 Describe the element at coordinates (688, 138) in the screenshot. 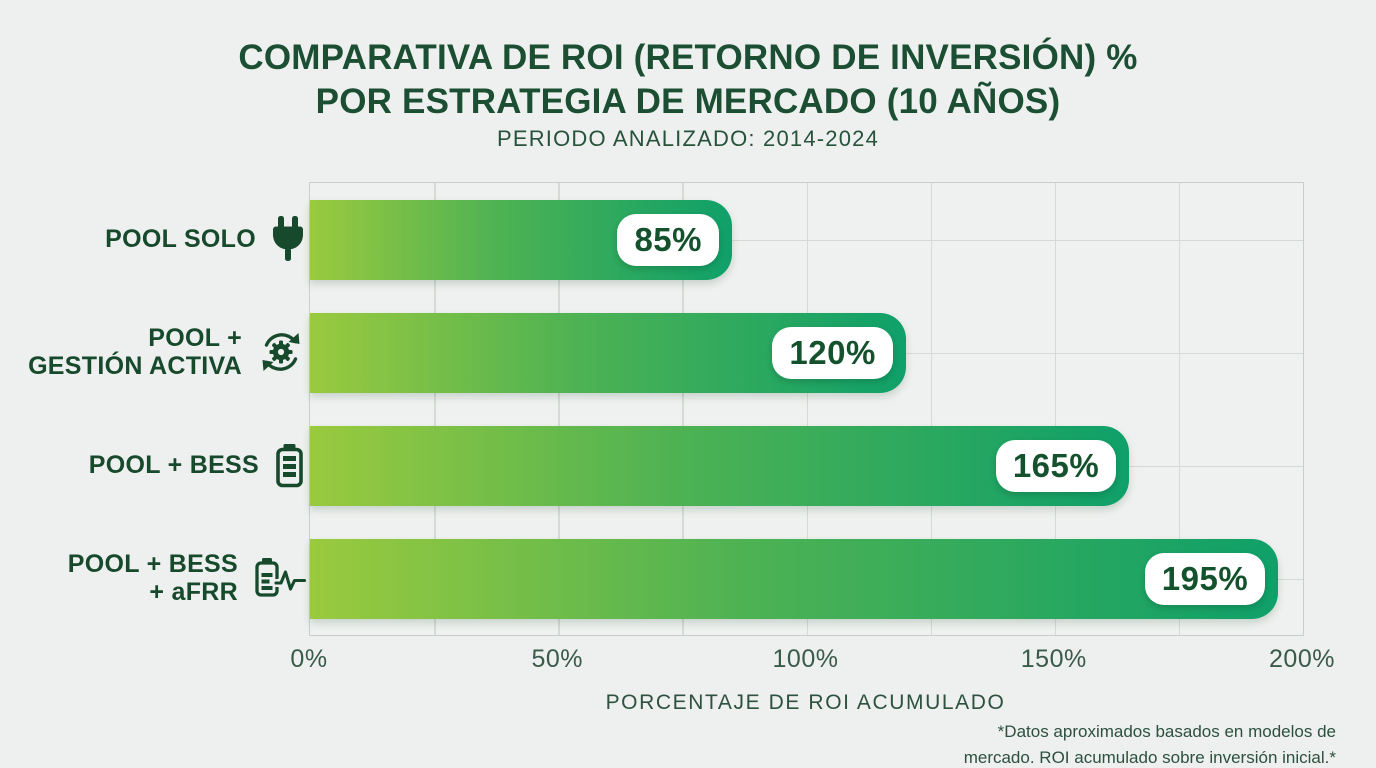

I see `page-subtitle: PERIODO ANALIZADO: 2014-2024` at that location.